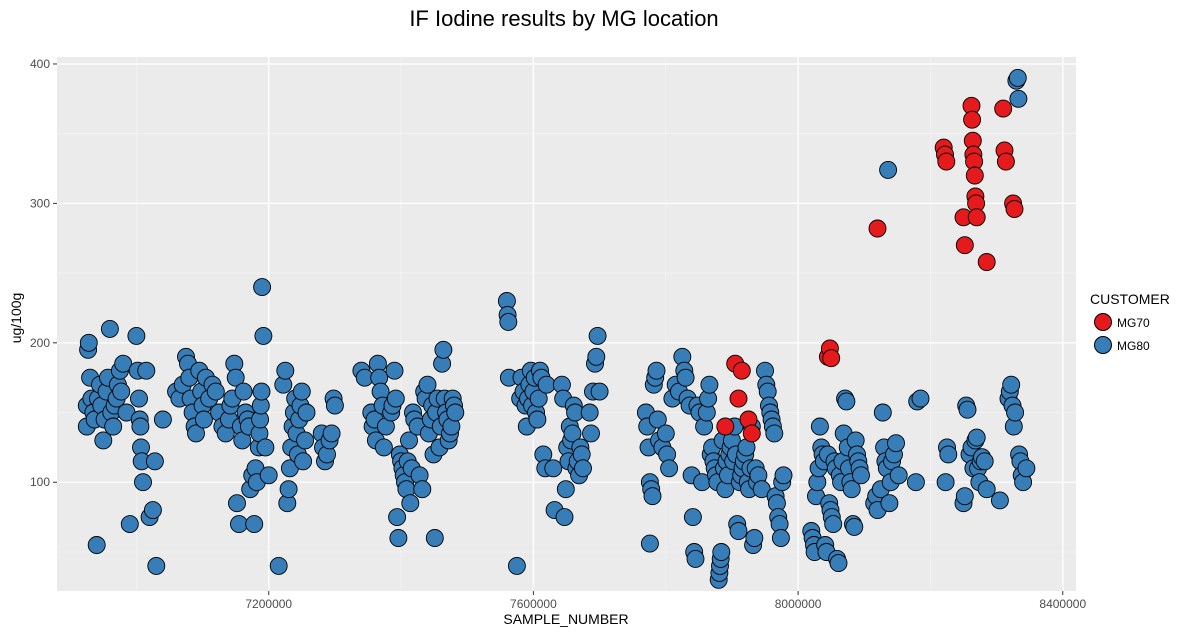 The height and width of the screenshot is (634, 1200). What do you see at coordinates (565, 619) in the screenshot?
I see `x-axis-title: SAMPLE_NUMBER` at bounding box center [565, 619].